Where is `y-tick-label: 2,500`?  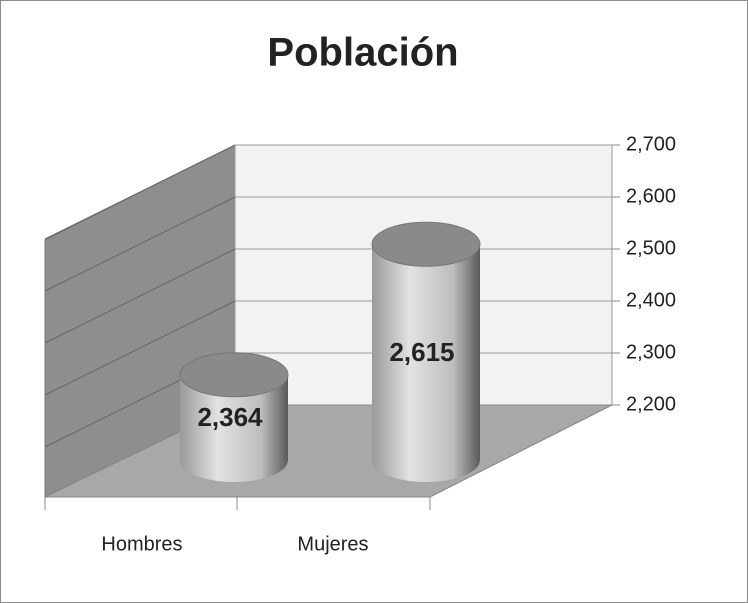 y-tick-label: 2,500 is located at coordinates (651, 248).